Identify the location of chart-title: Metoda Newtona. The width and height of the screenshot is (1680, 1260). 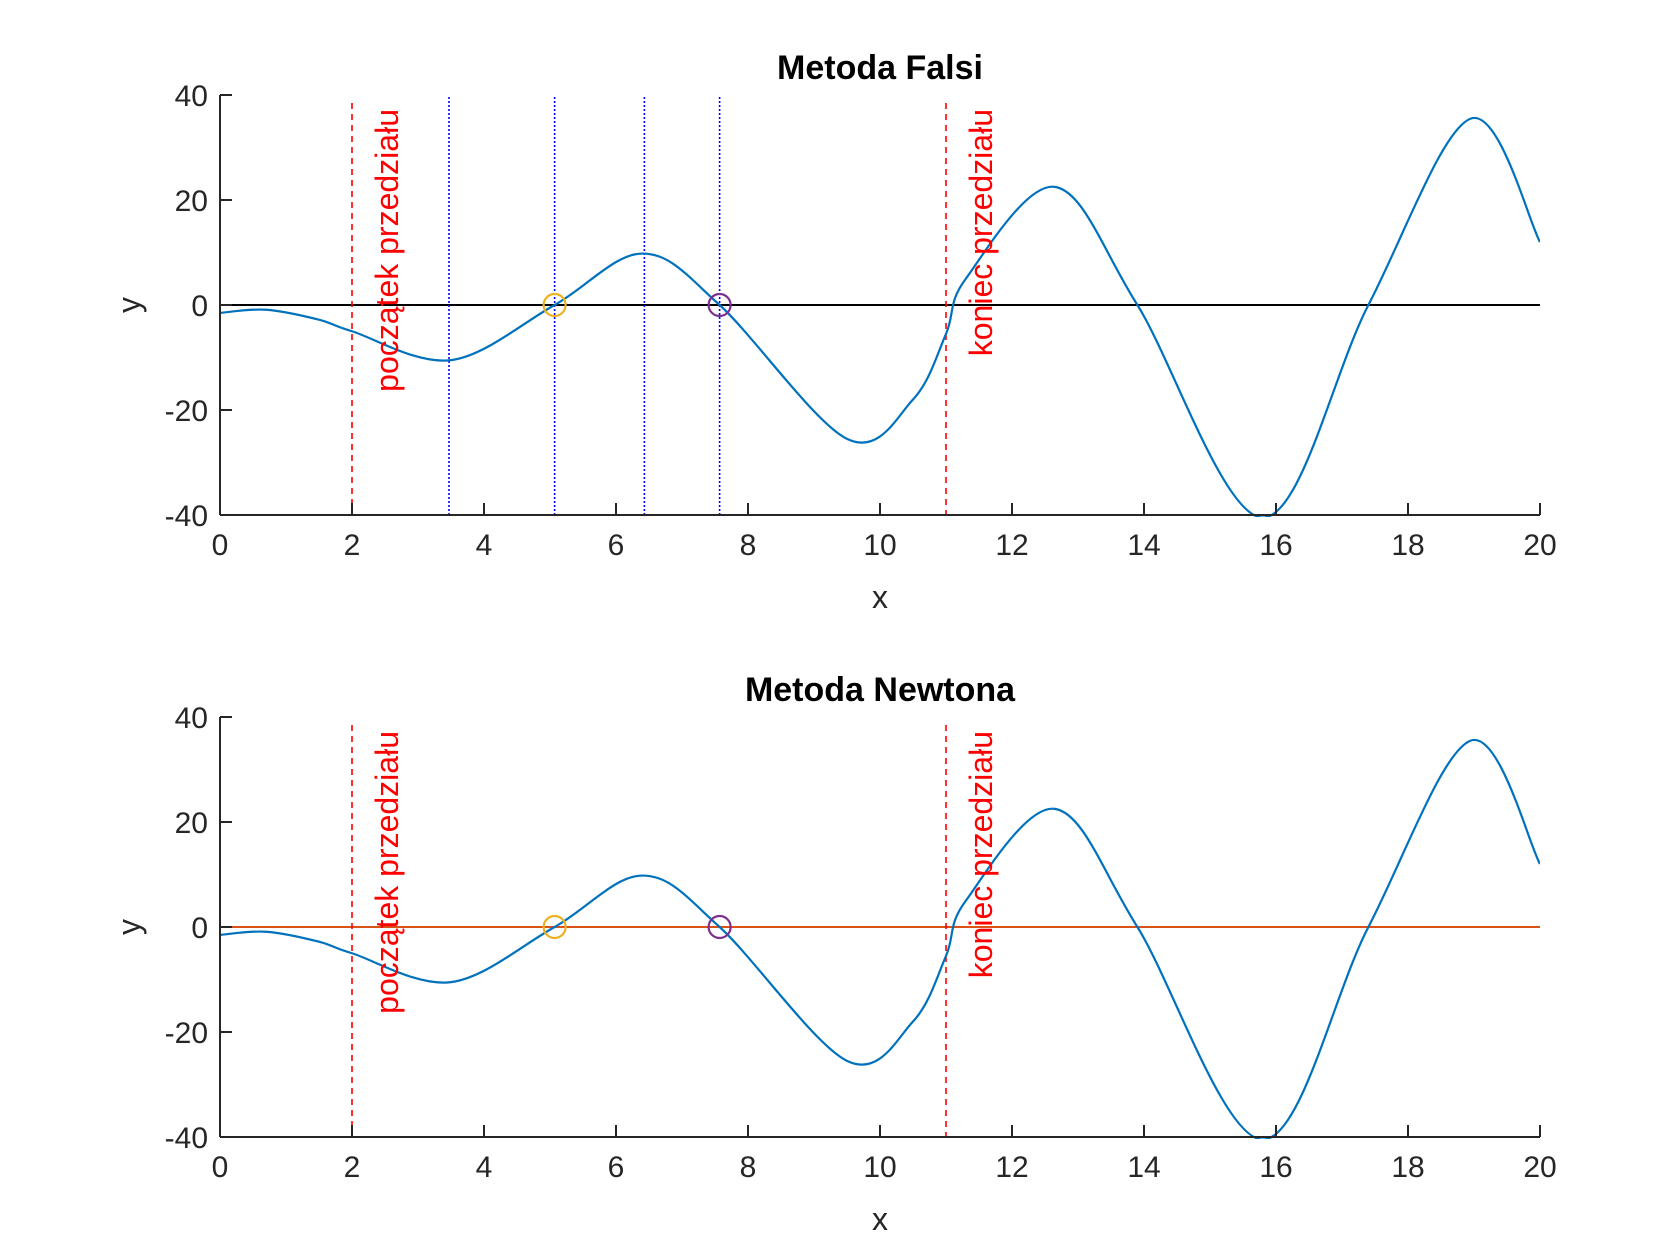
(880, 690).